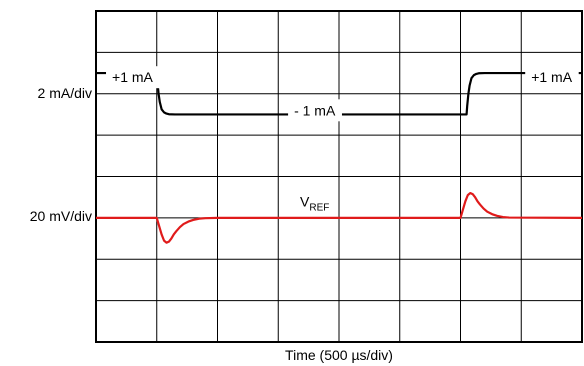  Describe the element at coordinates (339, 93) in the screenshot. I see `current-trace` at that location.